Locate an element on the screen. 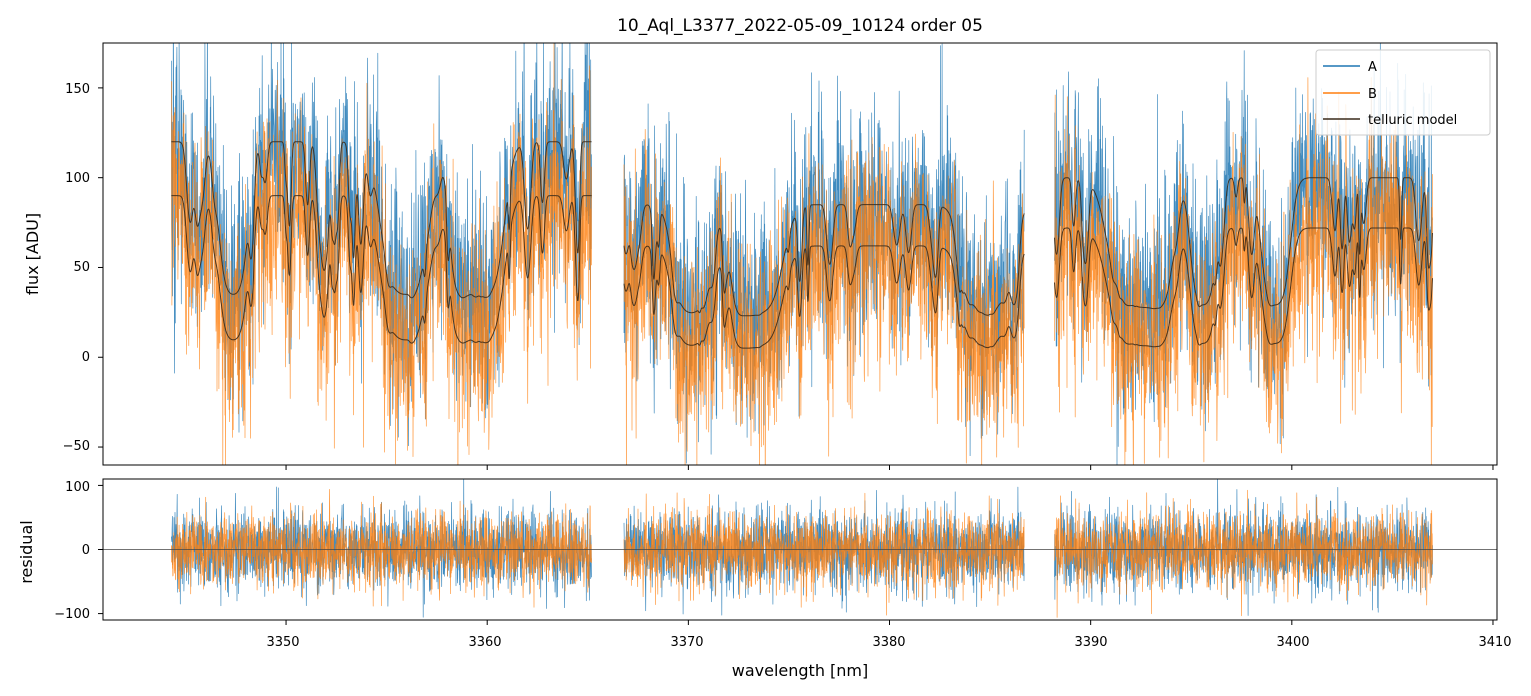 This screenshot has width=1531, height=696. residual-y-ticks: 100 0 −100 is located at coordinates (72, 551).